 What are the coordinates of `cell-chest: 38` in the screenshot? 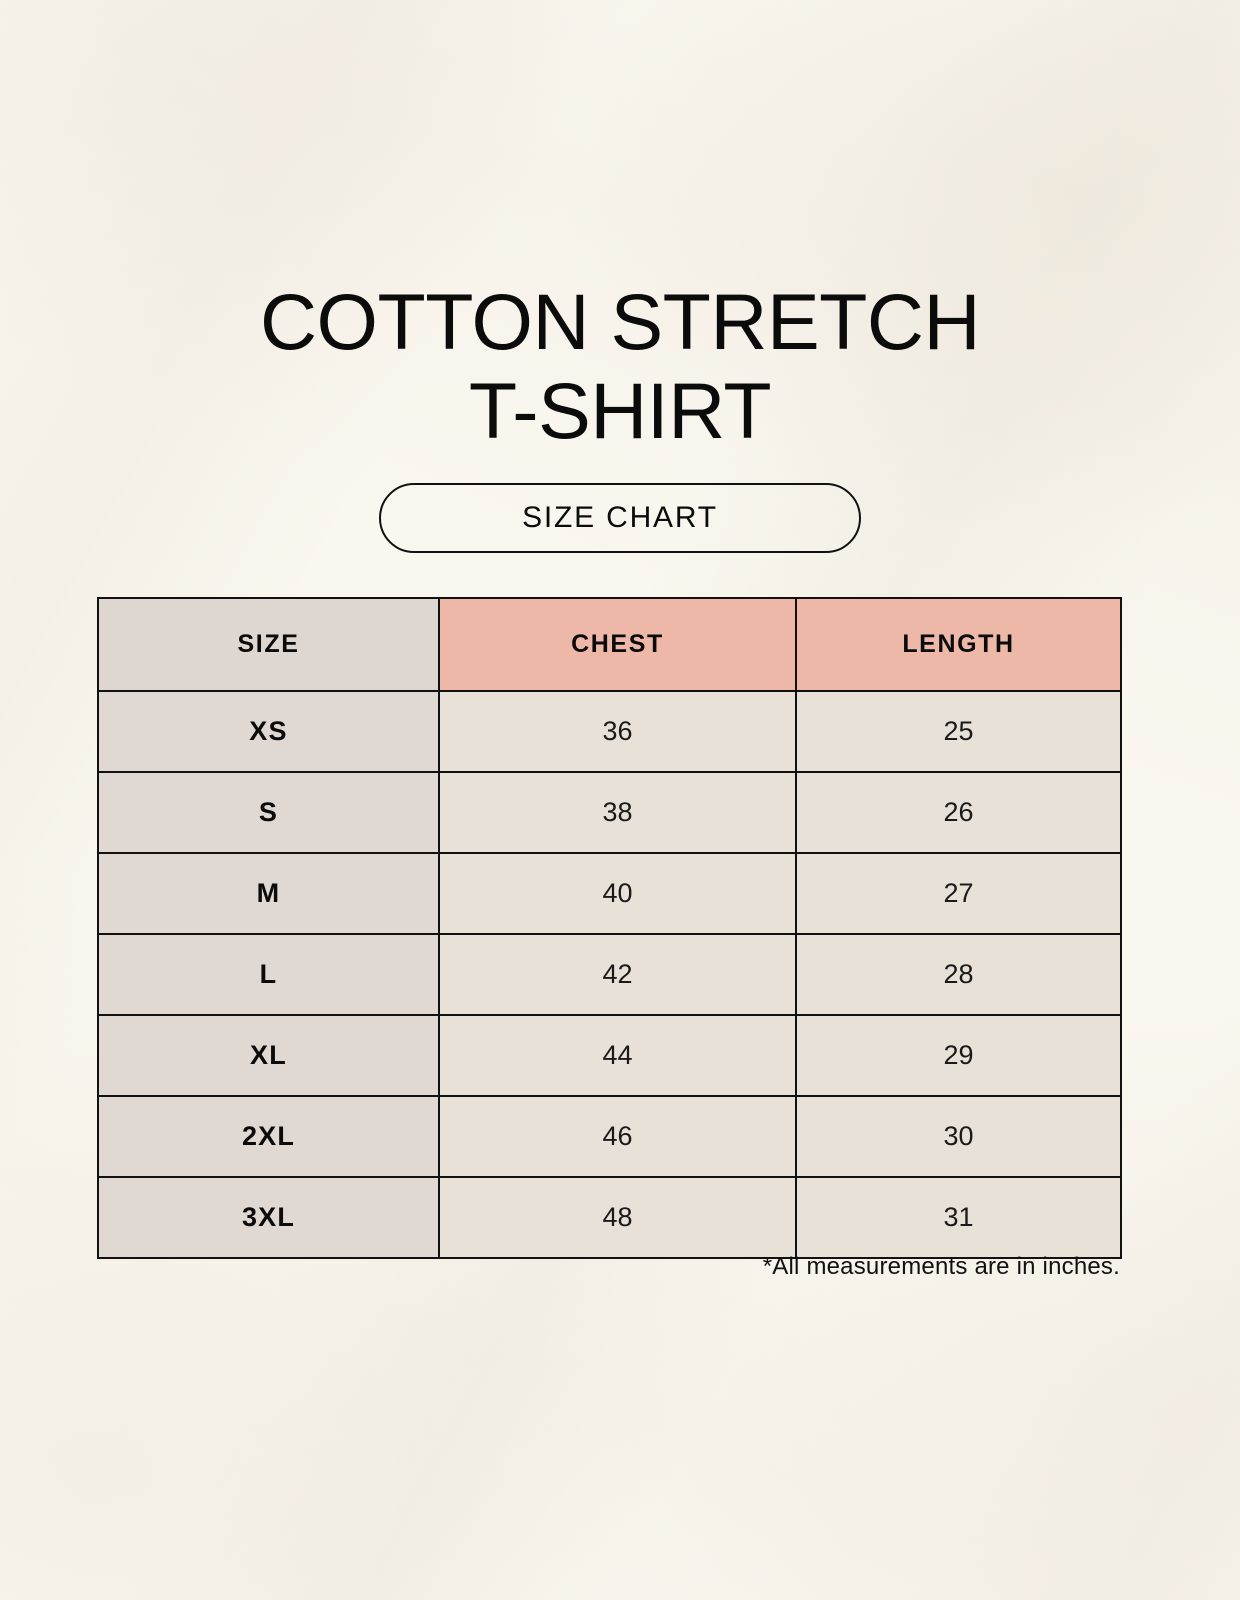 It's located at (617, 812).